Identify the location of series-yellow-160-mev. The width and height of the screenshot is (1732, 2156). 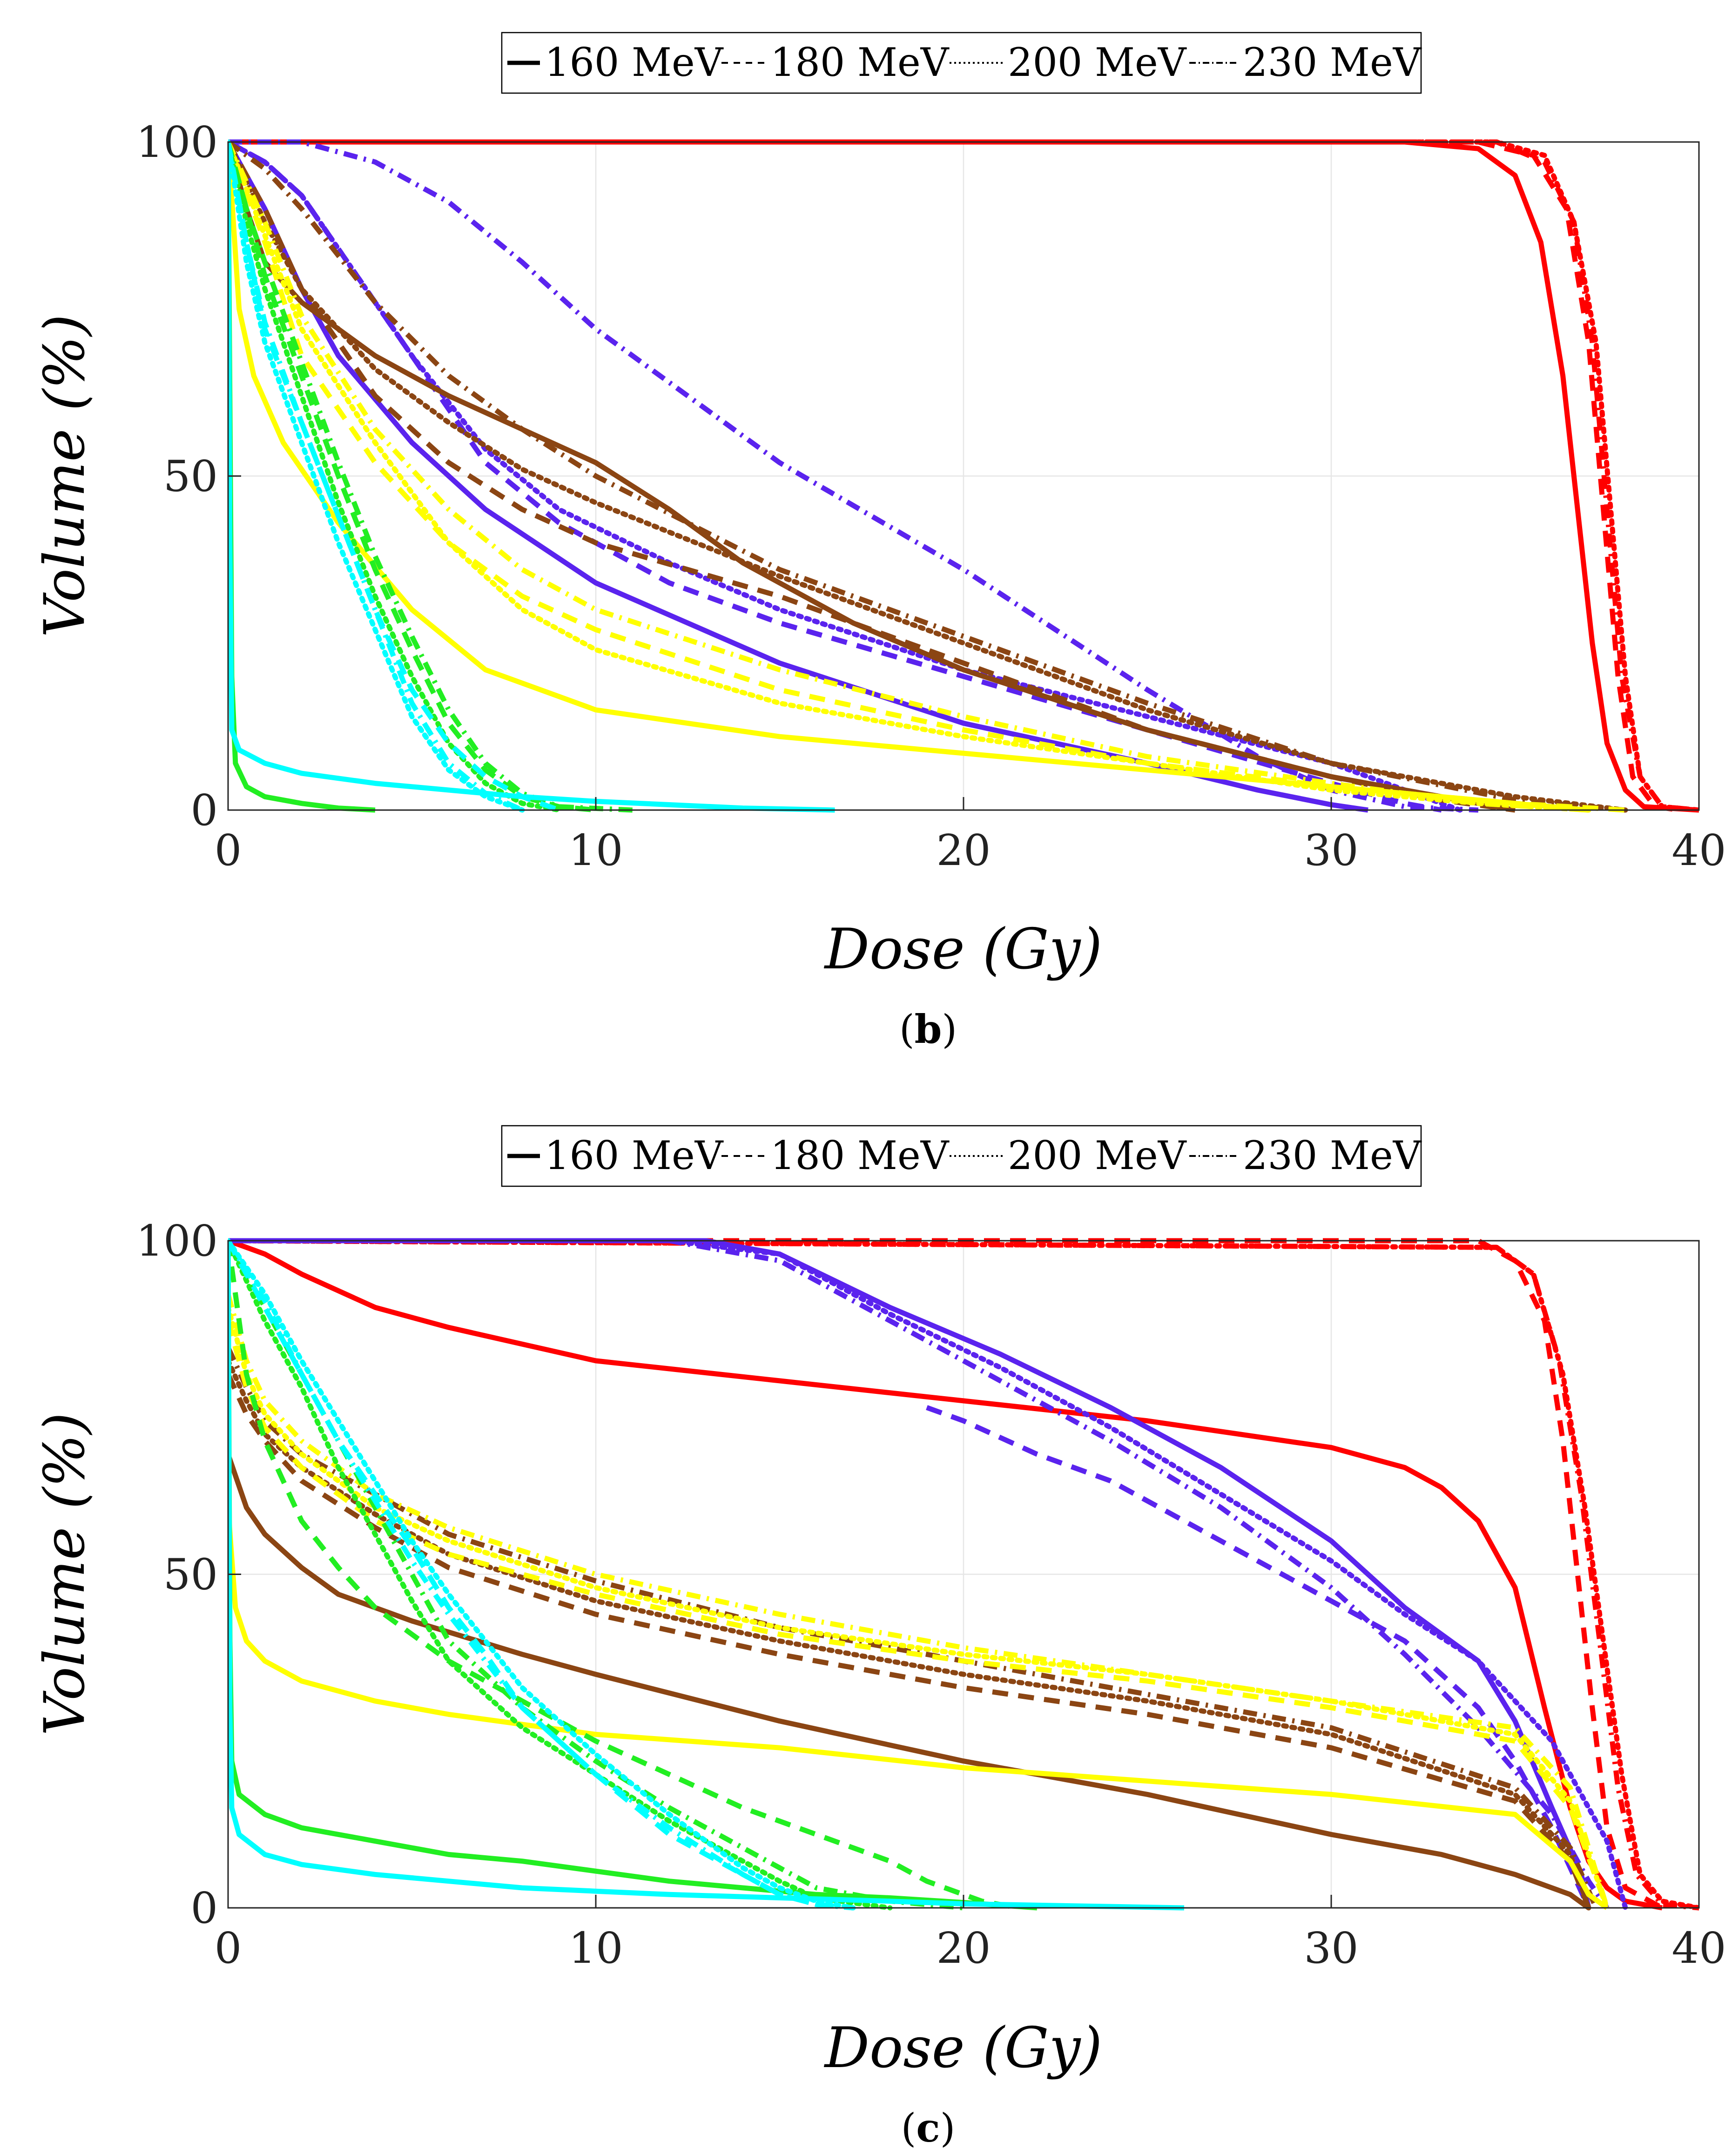
(918, 1708).